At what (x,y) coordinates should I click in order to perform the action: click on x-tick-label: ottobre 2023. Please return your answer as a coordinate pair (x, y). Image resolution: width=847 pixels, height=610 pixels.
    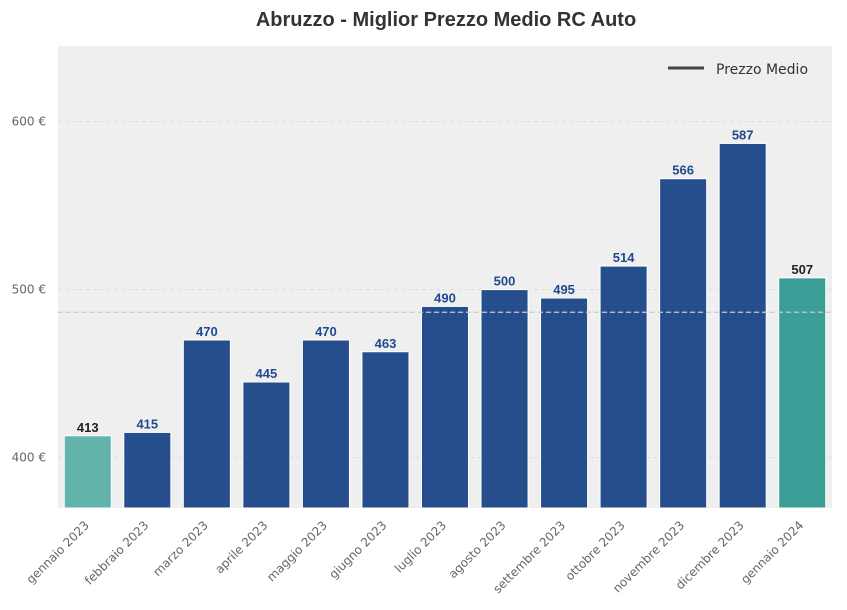
    Looking at the image, I should click on (595, 550).